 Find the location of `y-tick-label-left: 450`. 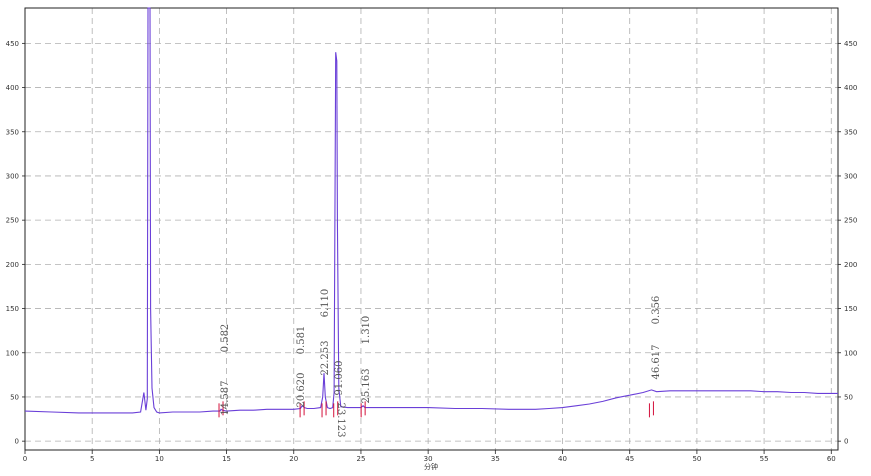

y-tick-label-left: 450 is located at coordinates (12, 44).